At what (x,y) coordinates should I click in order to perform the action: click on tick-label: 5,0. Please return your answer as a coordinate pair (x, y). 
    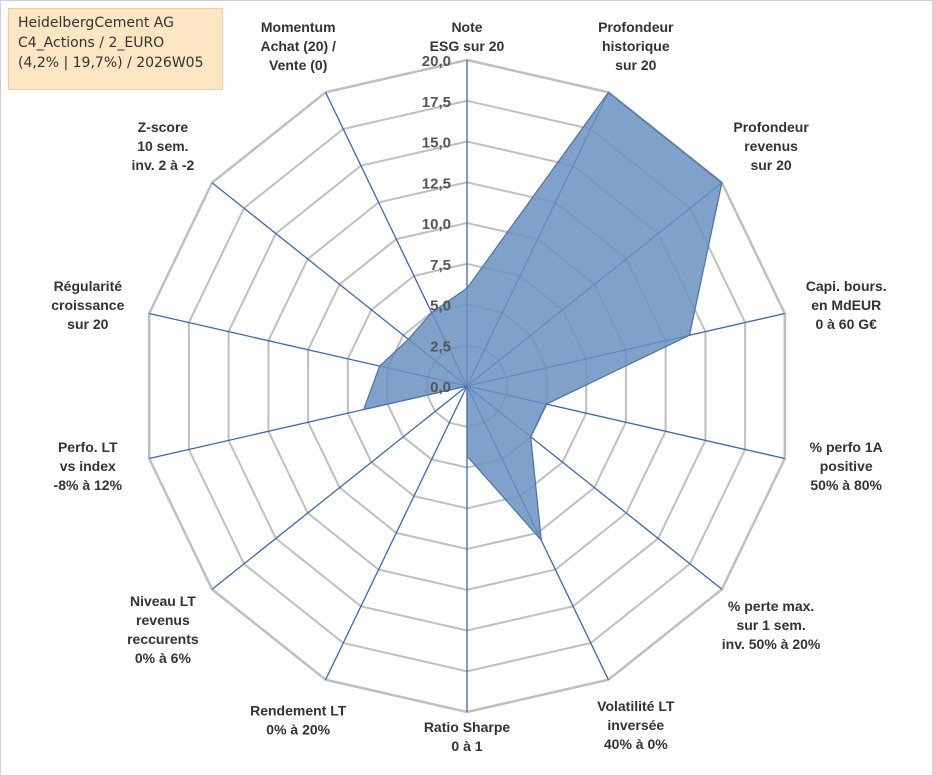
    Looking at the image, I should click on (440, 306).